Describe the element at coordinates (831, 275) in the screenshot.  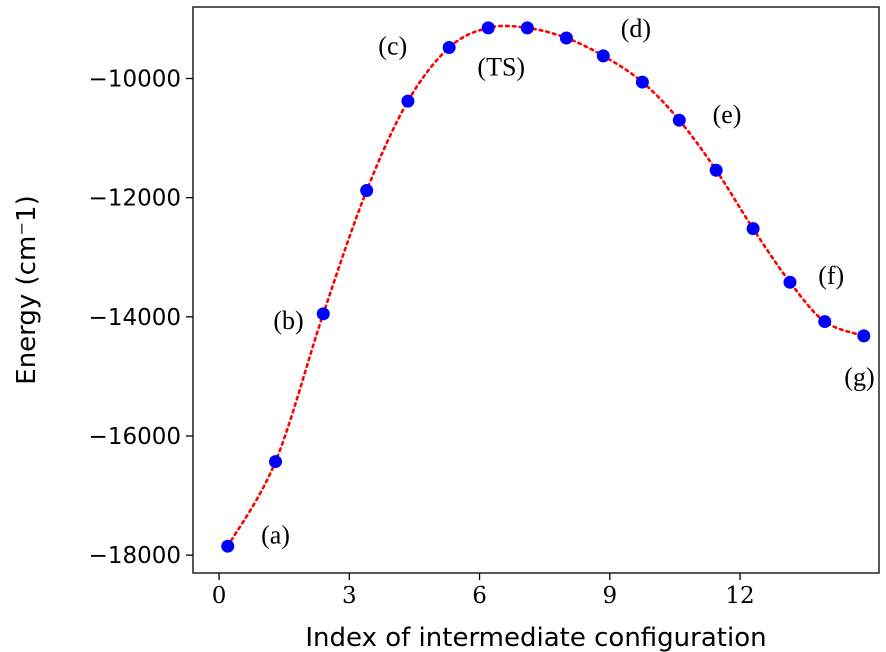
I see `point-annotation: (f)` at that location.